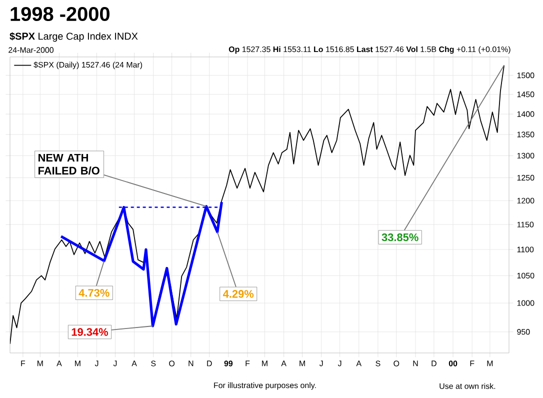 This screenshot has width=543, height=398. Describe the element at coordinates (238, 294) in the screenshot. I see `annotation: 4.29%` at that location.